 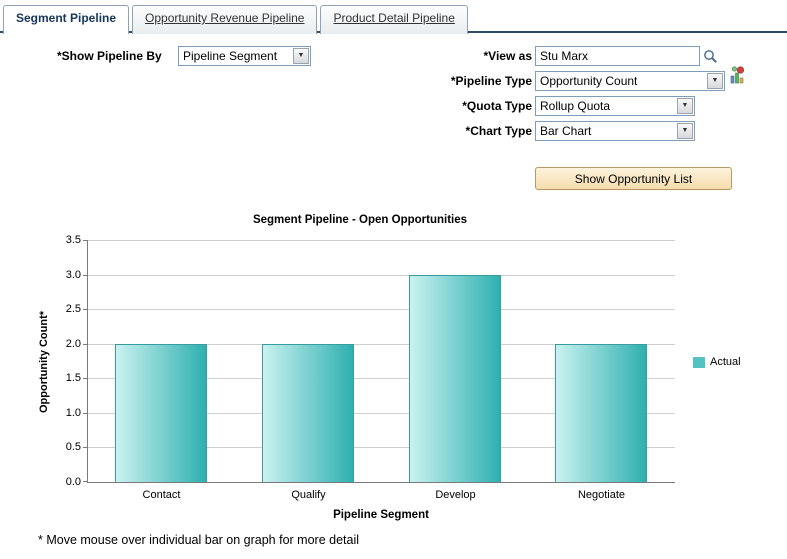 What do you see at coordinates (381, 515) in the screenshot?
I see `x-axis-label: Pipeline Segment` at bounding box center [381, 515].